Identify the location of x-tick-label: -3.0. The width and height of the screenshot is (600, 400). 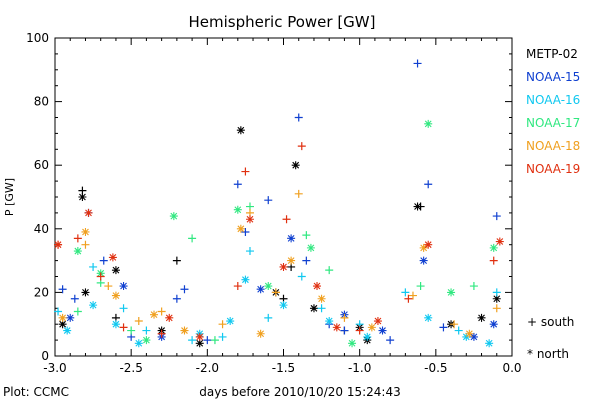
(54, 368).